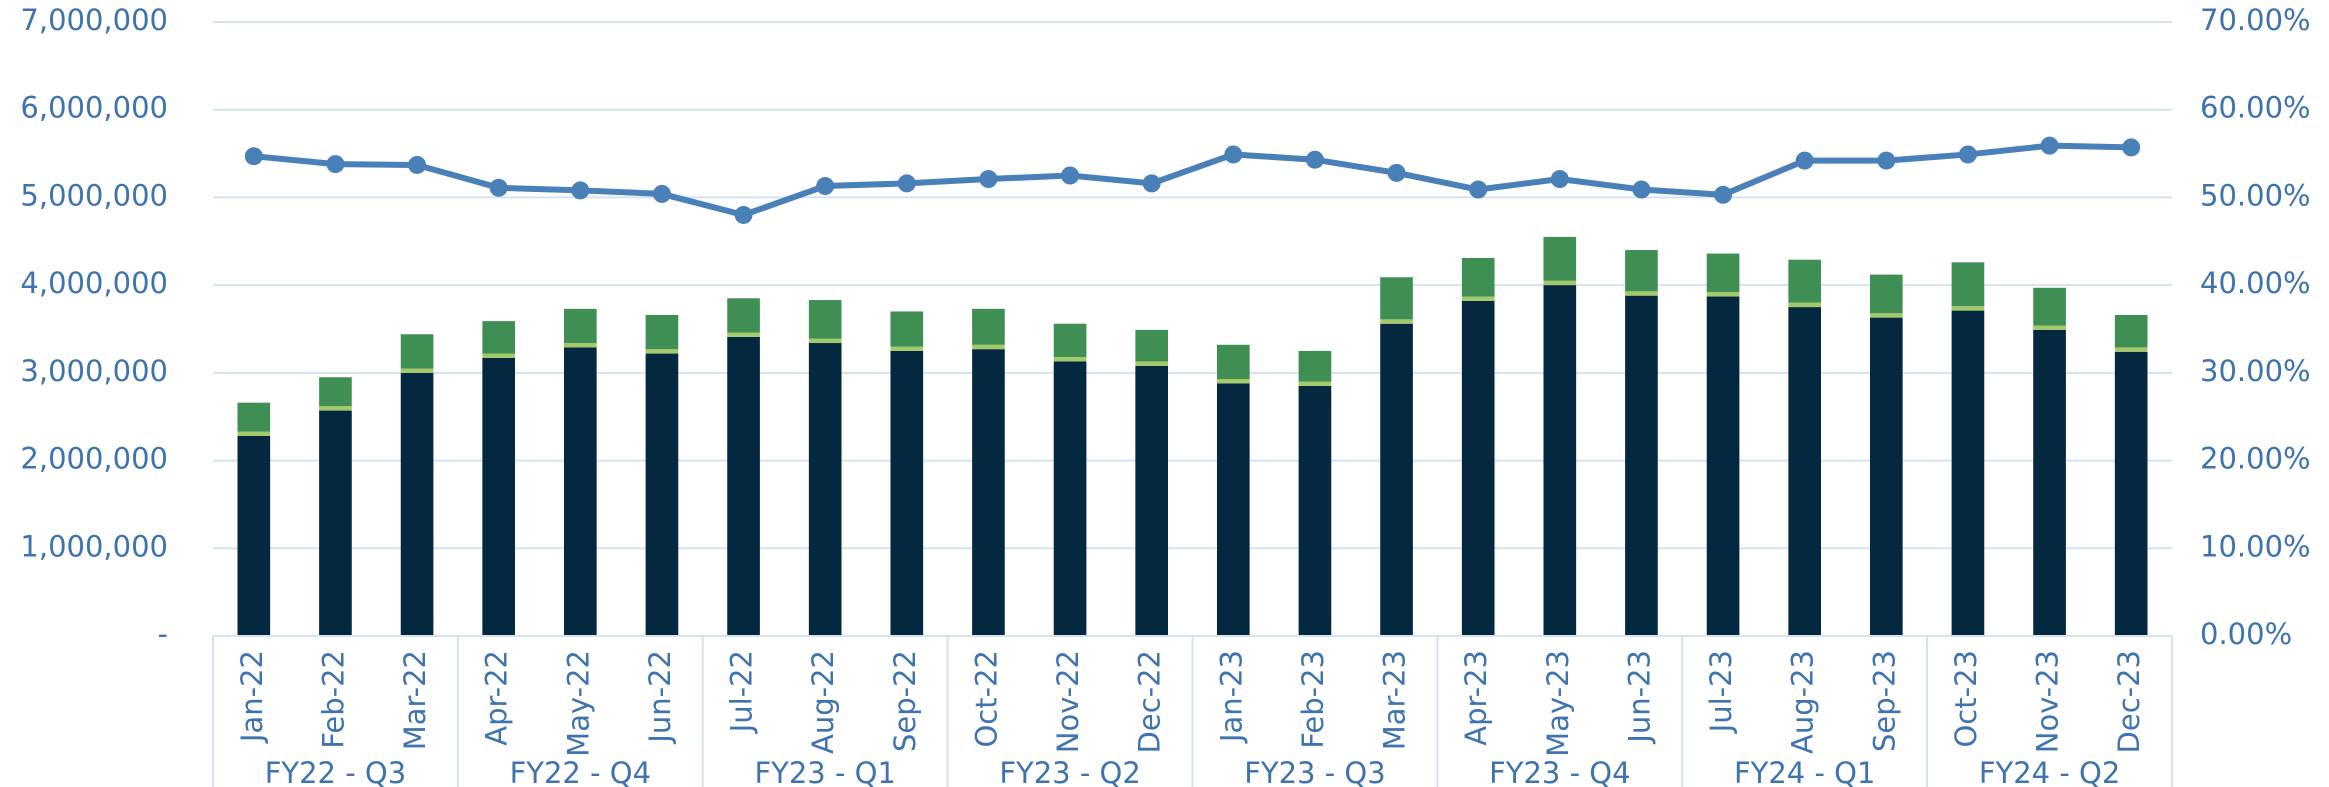 Image resolution: width=2329 pixels, height=787 pixels. I want to click on x-tick-label: Jul-23, so click(1721, 692).